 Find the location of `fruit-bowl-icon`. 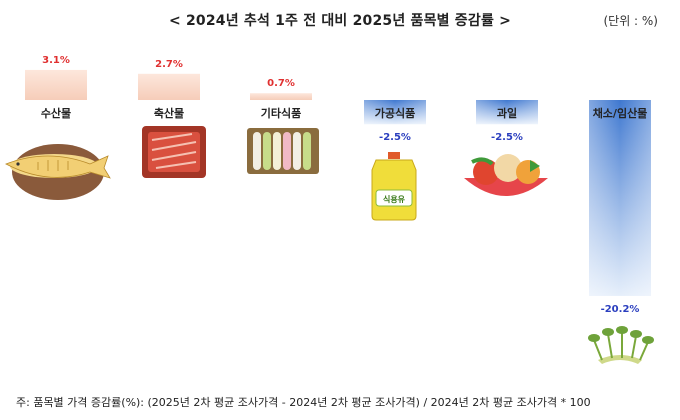

fruit-bowl-icon is located at coordinates (506, 175).